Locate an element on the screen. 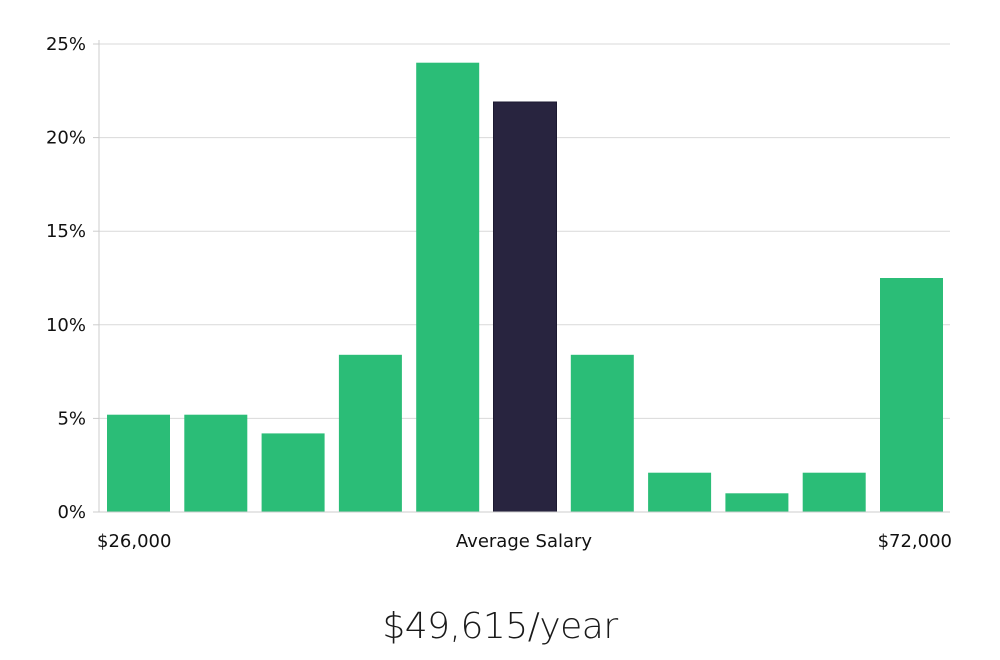 The height and width of the screenshot is (660, 1000). average-salary-value: $49,615/year is located at coordinates (500, 626).